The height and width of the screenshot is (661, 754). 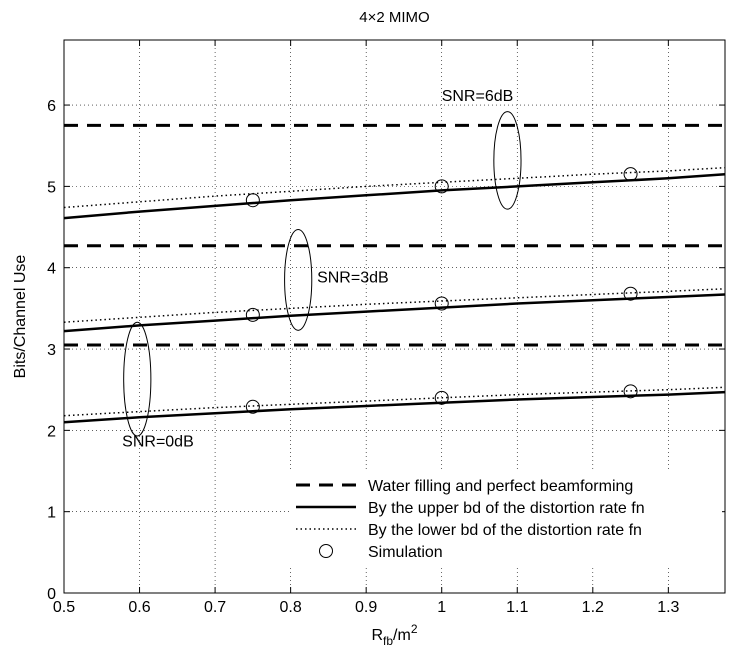 What do you see at coordinates (51, 594) in the screenshot?
I see `y-tick-label: 0` at bounding box center [51, 594].